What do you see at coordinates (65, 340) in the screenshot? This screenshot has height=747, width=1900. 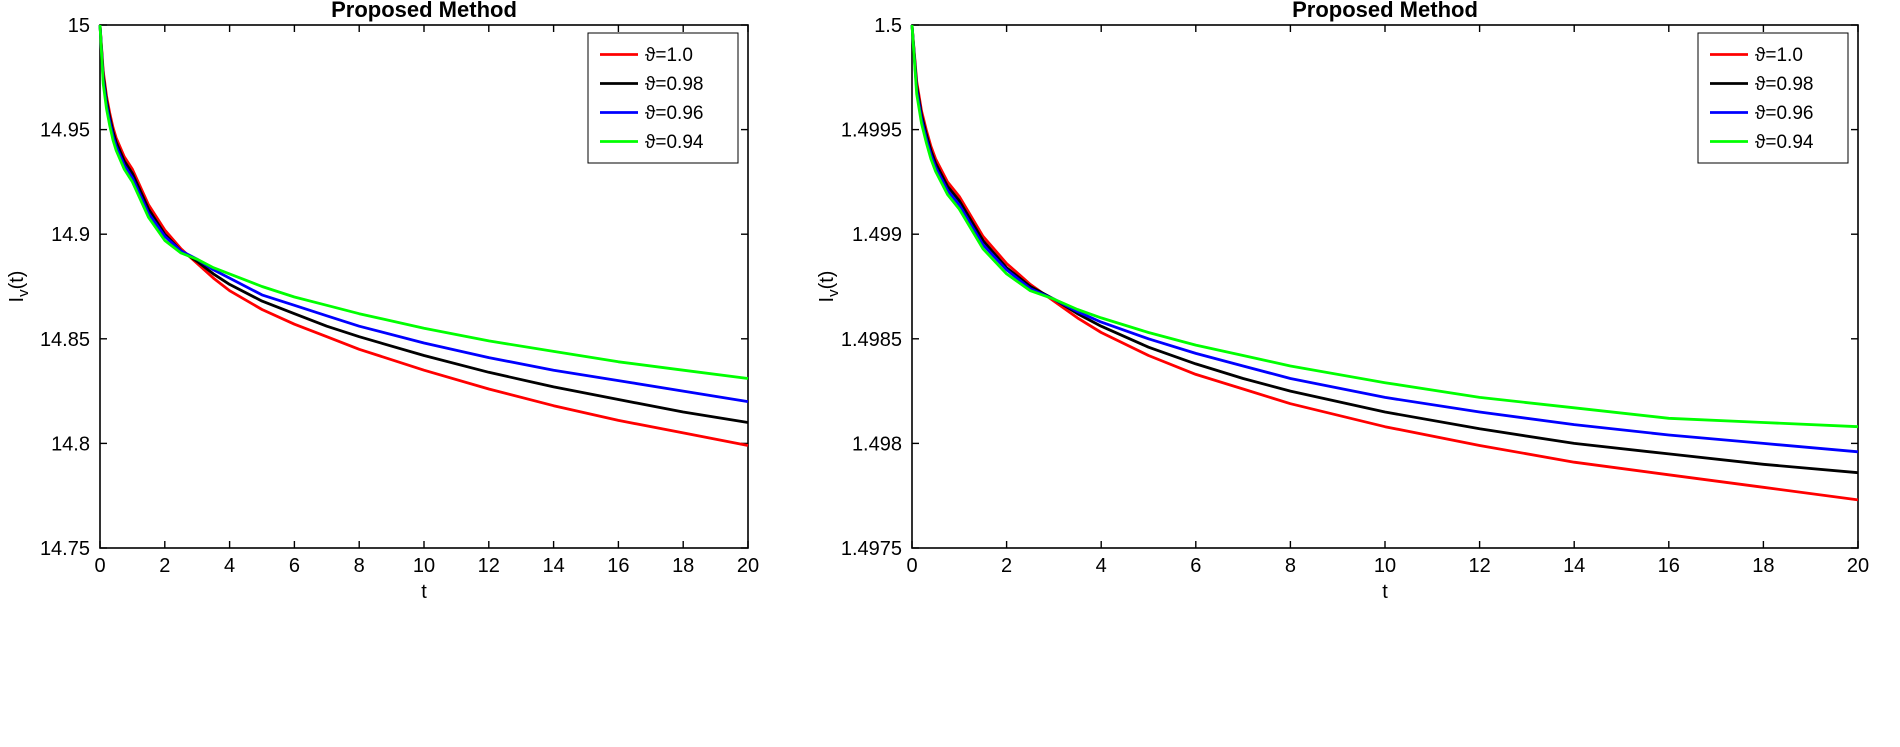 I see `y-tick-label: 14.85` at bounding box center [65, 340].